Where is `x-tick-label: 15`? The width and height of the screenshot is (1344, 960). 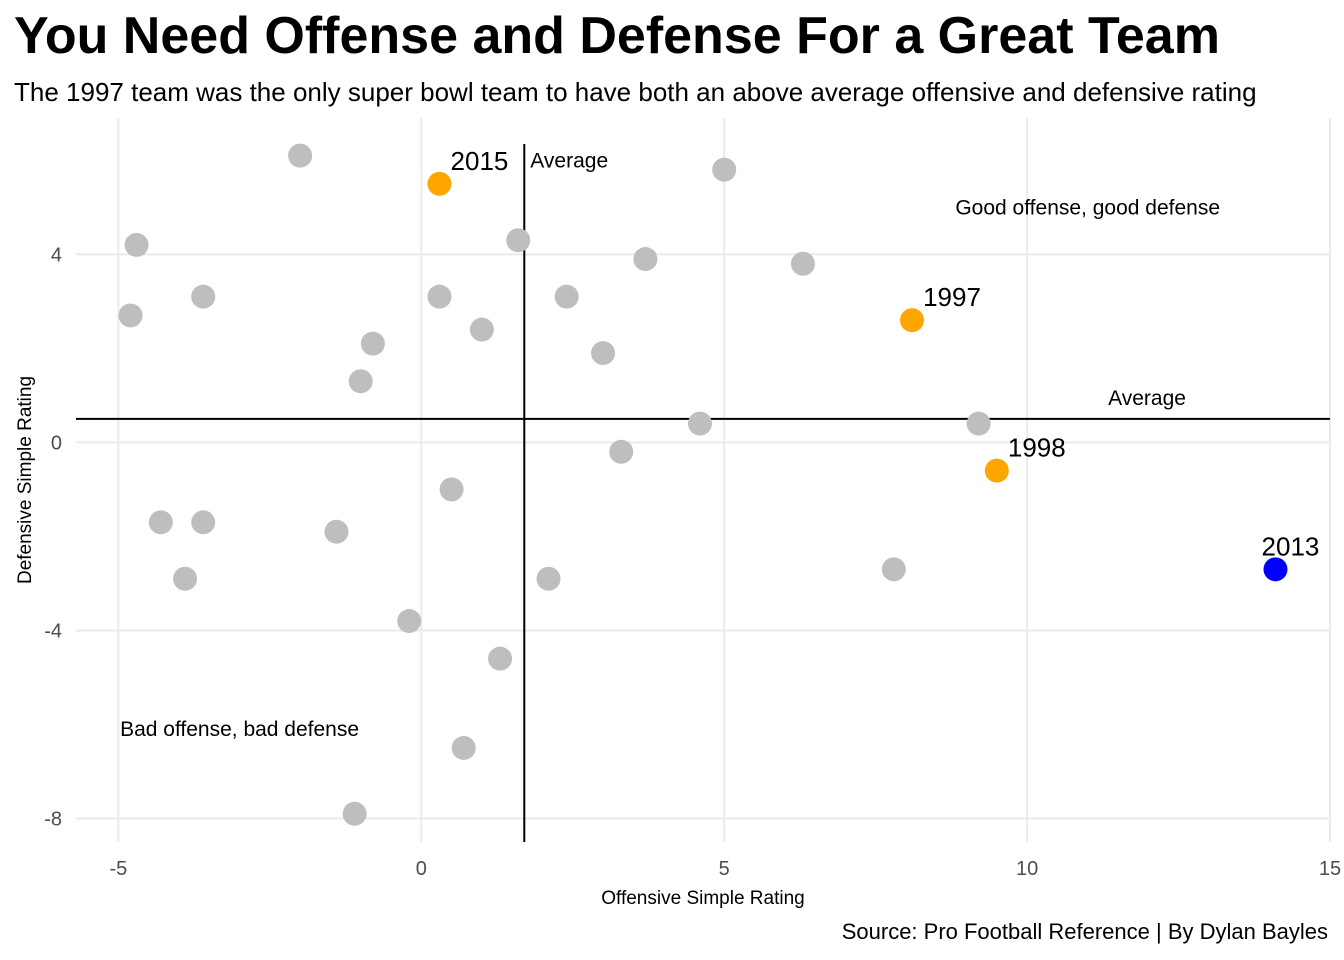
x-tick-label: 15 is located at coordinates (1330, 869).